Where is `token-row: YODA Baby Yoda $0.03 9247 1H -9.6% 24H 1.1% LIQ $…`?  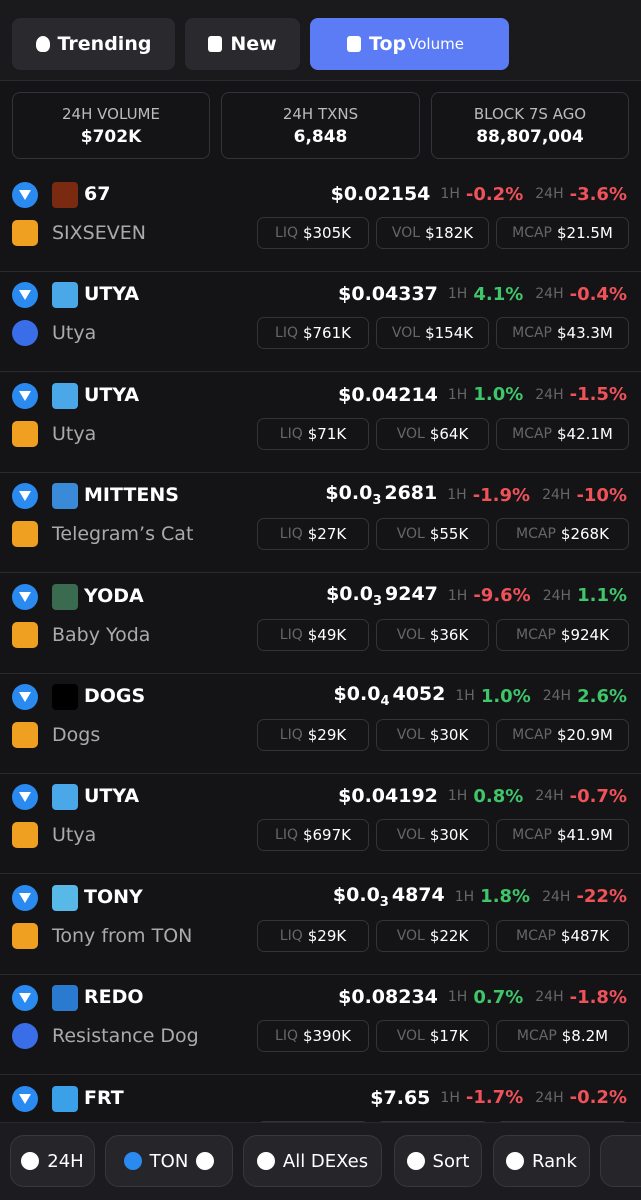 token-row: YODA Baby Yoda $0.03 9247 1H -9.6% 24H 1.1% LIQ $… is located at coordinates (320, 624).